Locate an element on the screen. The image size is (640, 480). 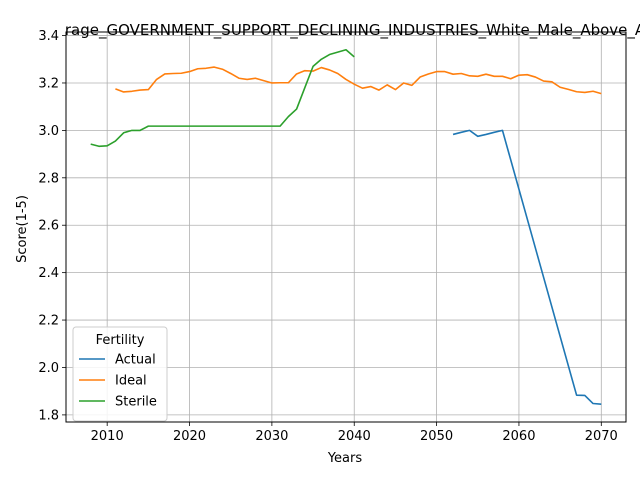
y-tick-label: 3.2 is located at coordinates (48, 83).